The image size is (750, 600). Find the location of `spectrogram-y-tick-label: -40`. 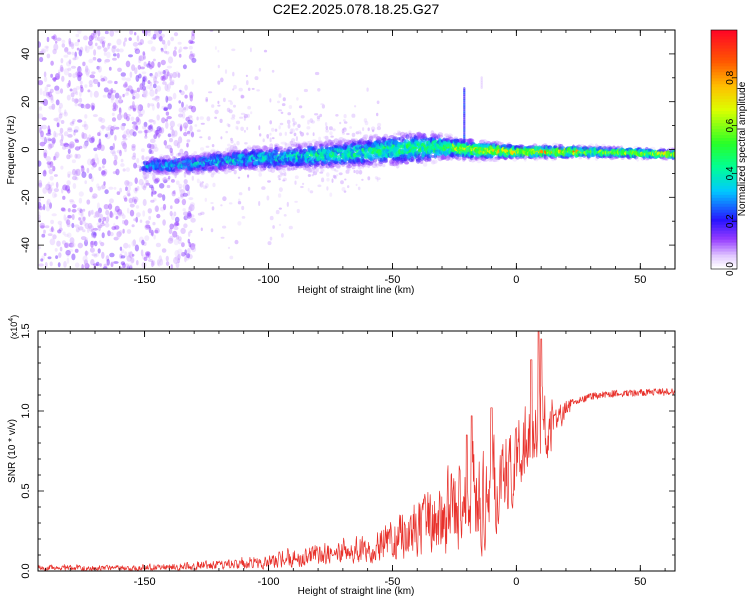

spectrogram-y-tick-label: -40 is located at coordinates (26, 245).